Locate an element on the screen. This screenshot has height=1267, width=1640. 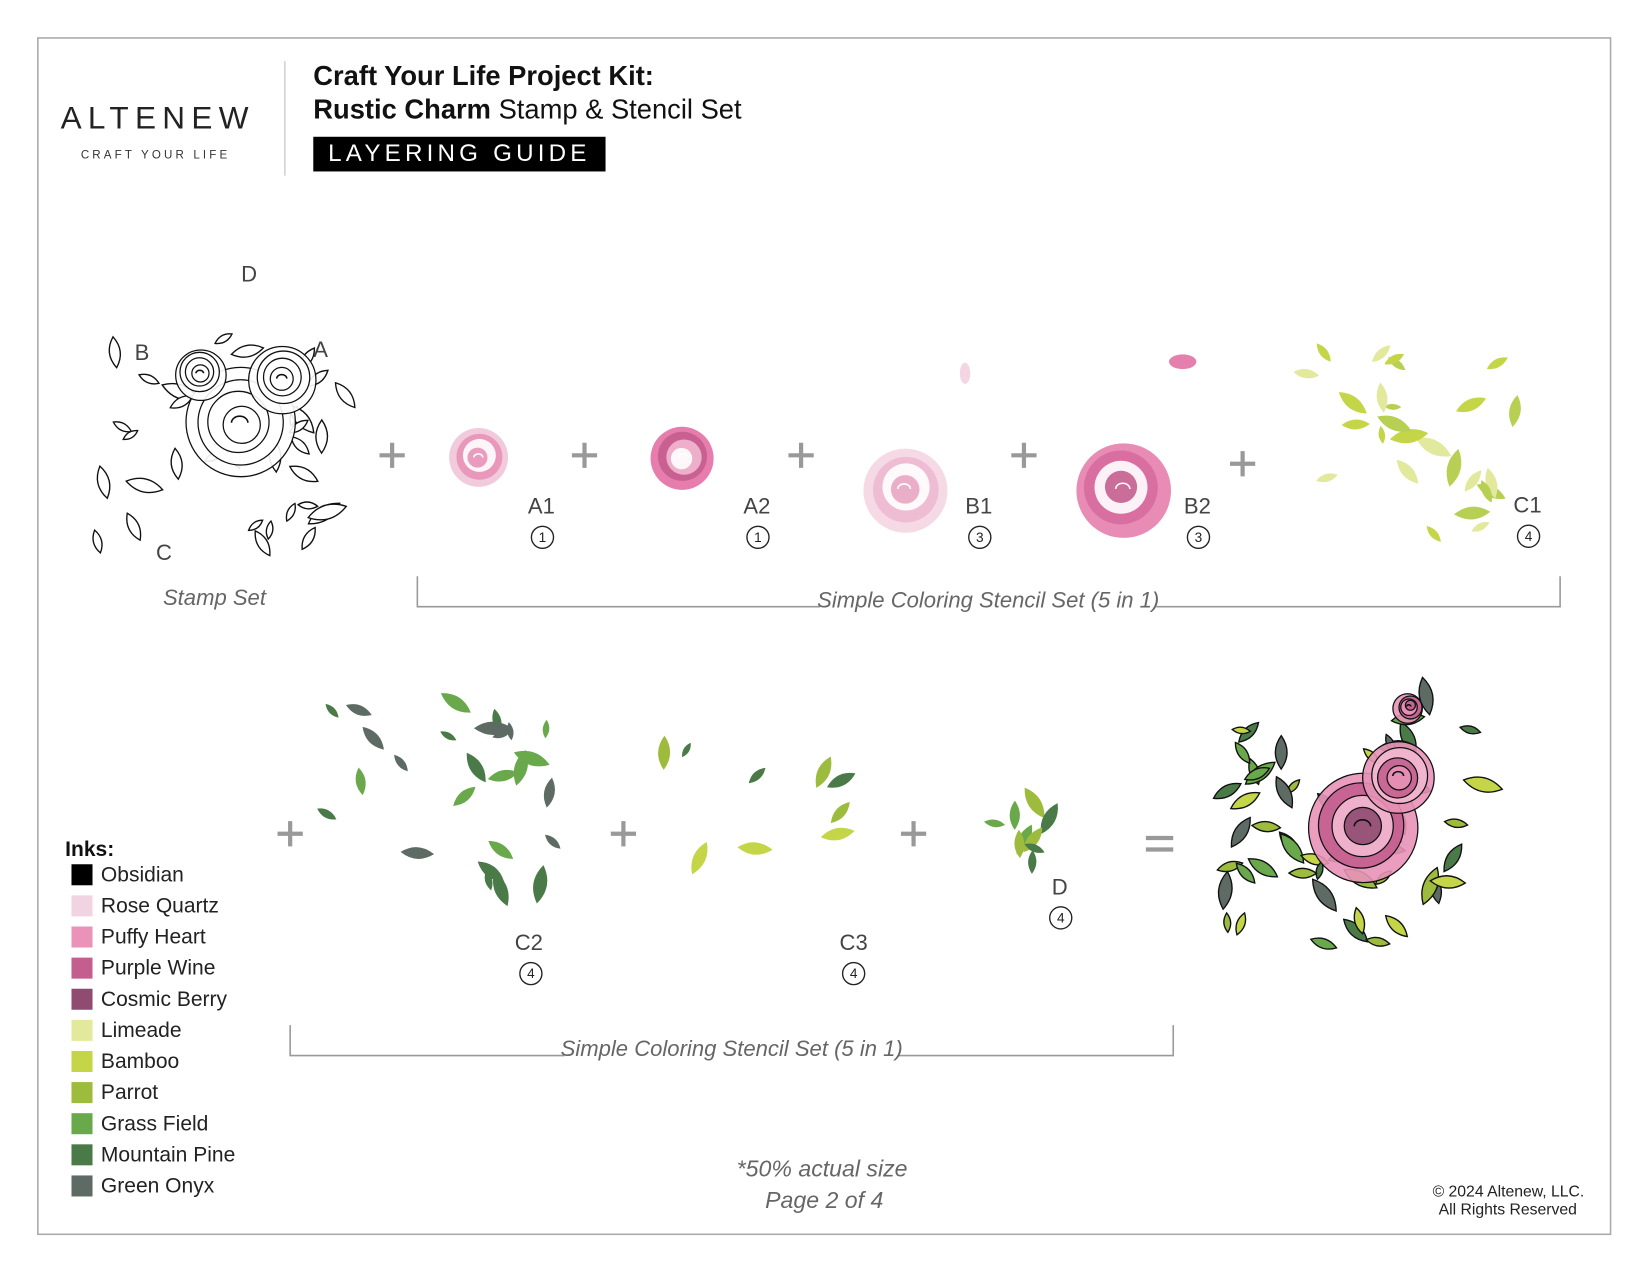
badge: LAYERING GUIDE is located at coordinates (459, 153).